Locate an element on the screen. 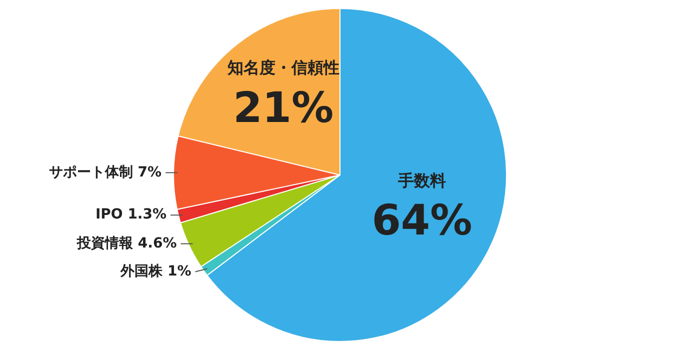 The height and width of the screenshot is (350, 680). data-label: 21% is located at coordinates (283, 107).